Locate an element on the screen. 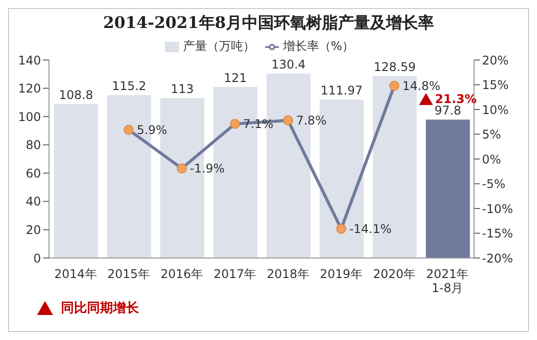 The image size is (537, 340). data-label: 108.8 is located at coordinates (76, 95).